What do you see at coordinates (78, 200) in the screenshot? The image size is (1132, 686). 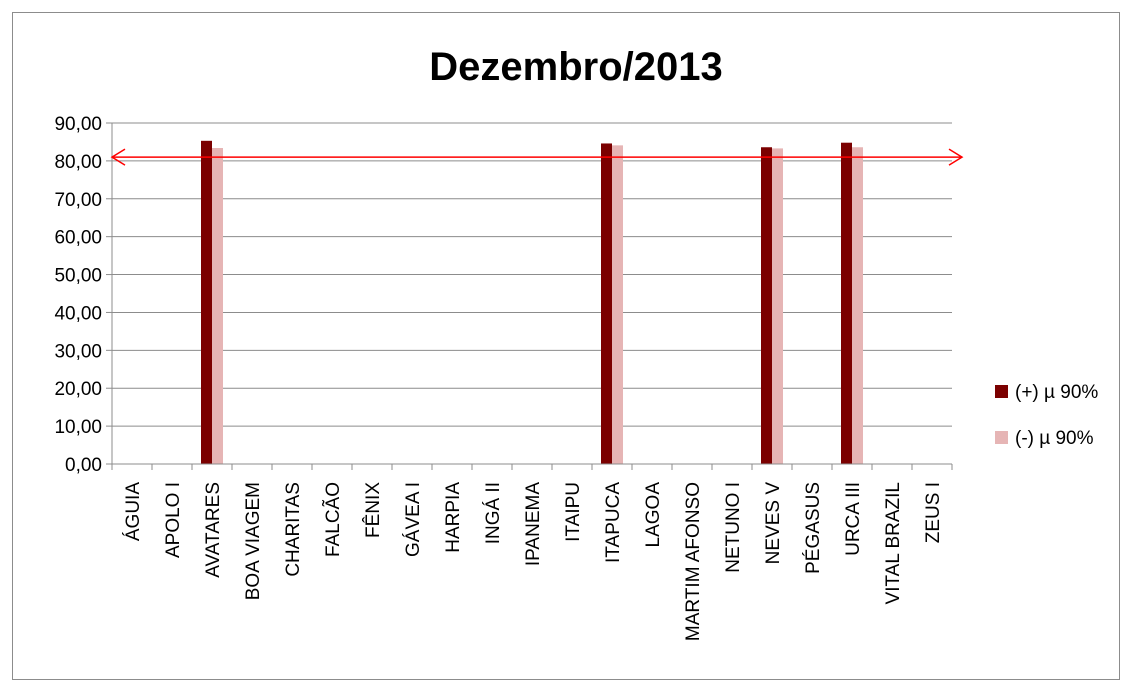 I see `y-tick-label: 70,00` at bounding box center [78, 200].